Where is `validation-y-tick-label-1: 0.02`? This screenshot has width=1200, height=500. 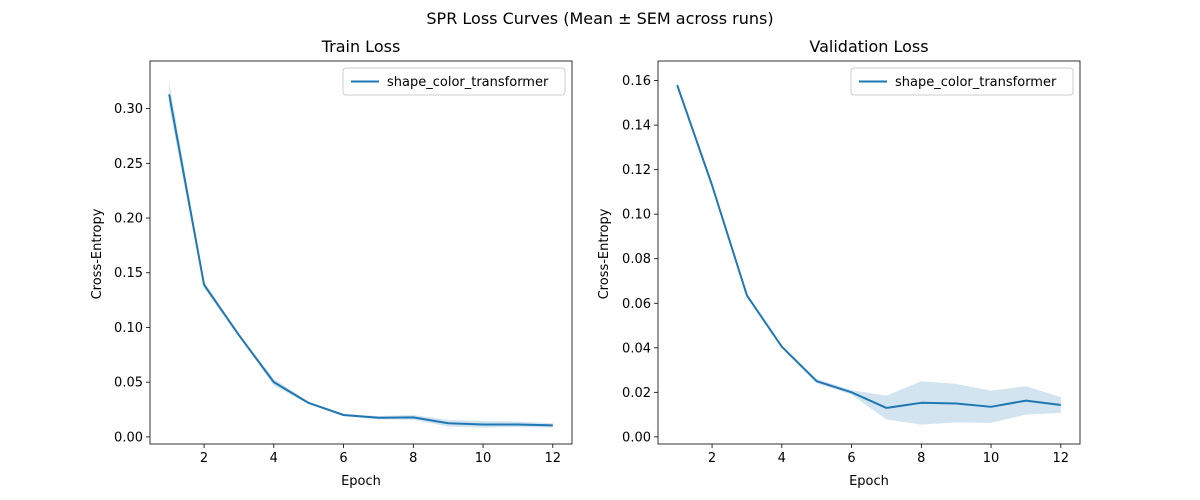
validation-y-tick-label-1: 0.02 is located at coordinates (636, 393).